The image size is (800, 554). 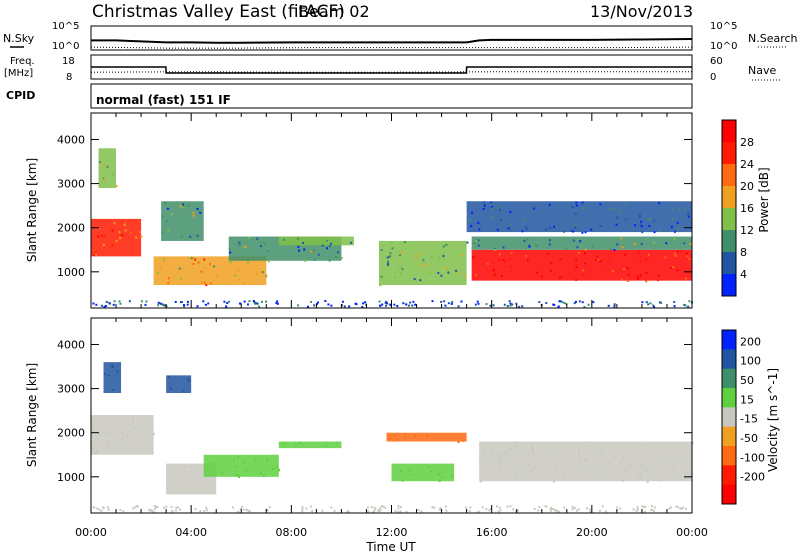 I want to click on colorbar-tick-label: 15, so click(x=747, y=399).